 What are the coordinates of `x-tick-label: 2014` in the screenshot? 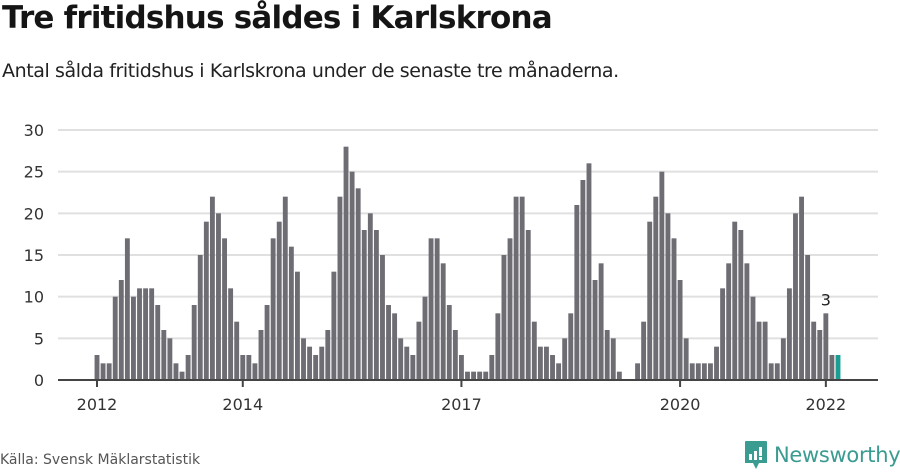 It's located at (242, 404).